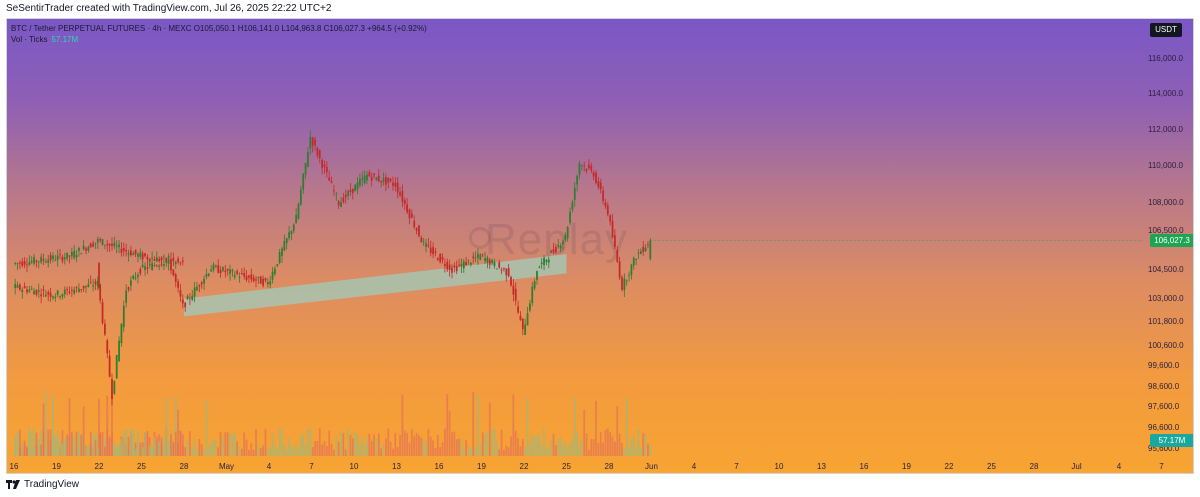 The width and height of the screenshot is (1200, 497). What do you see at coordinates (1166, 346) in the screenshot?
I see `price-axis-tick: 100,600.0` at bounding box center [1166, 346].